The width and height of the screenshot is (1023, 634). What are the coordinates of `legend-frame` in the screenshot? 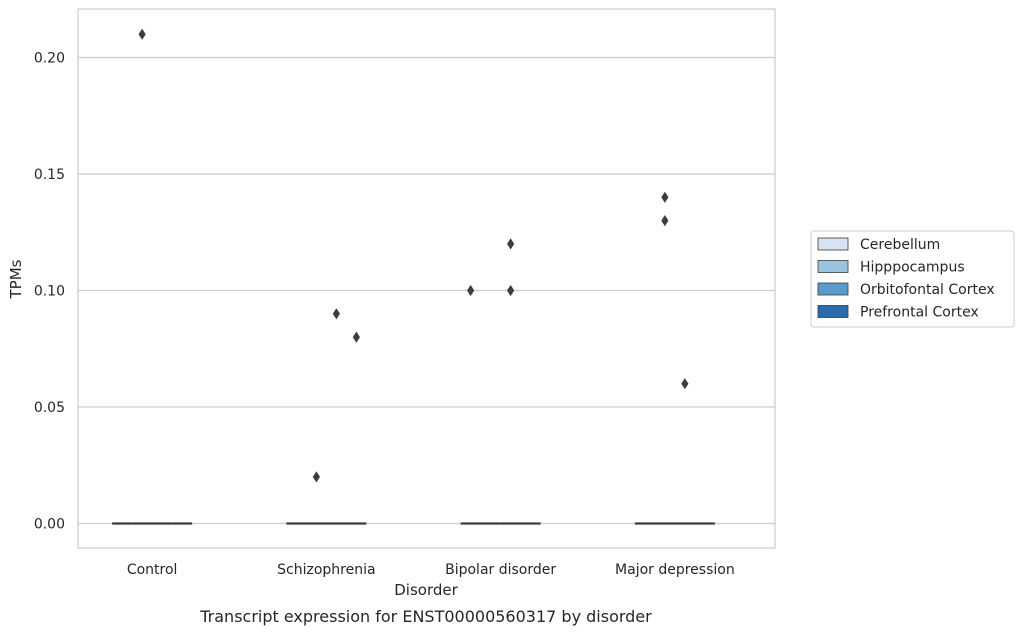 It's located at (912, 279).